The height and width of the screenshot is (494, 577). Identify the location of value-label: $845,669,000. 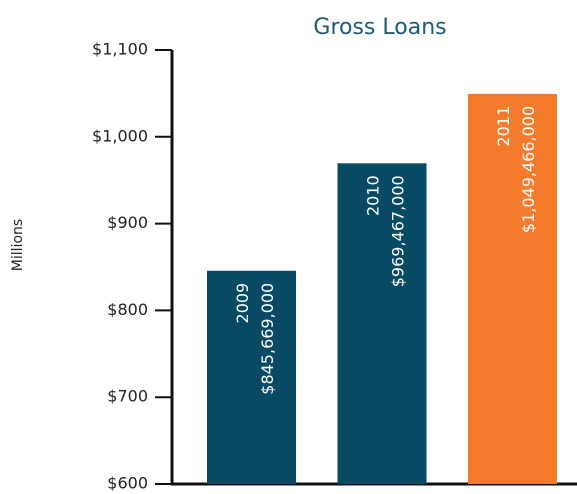
(267, 339).